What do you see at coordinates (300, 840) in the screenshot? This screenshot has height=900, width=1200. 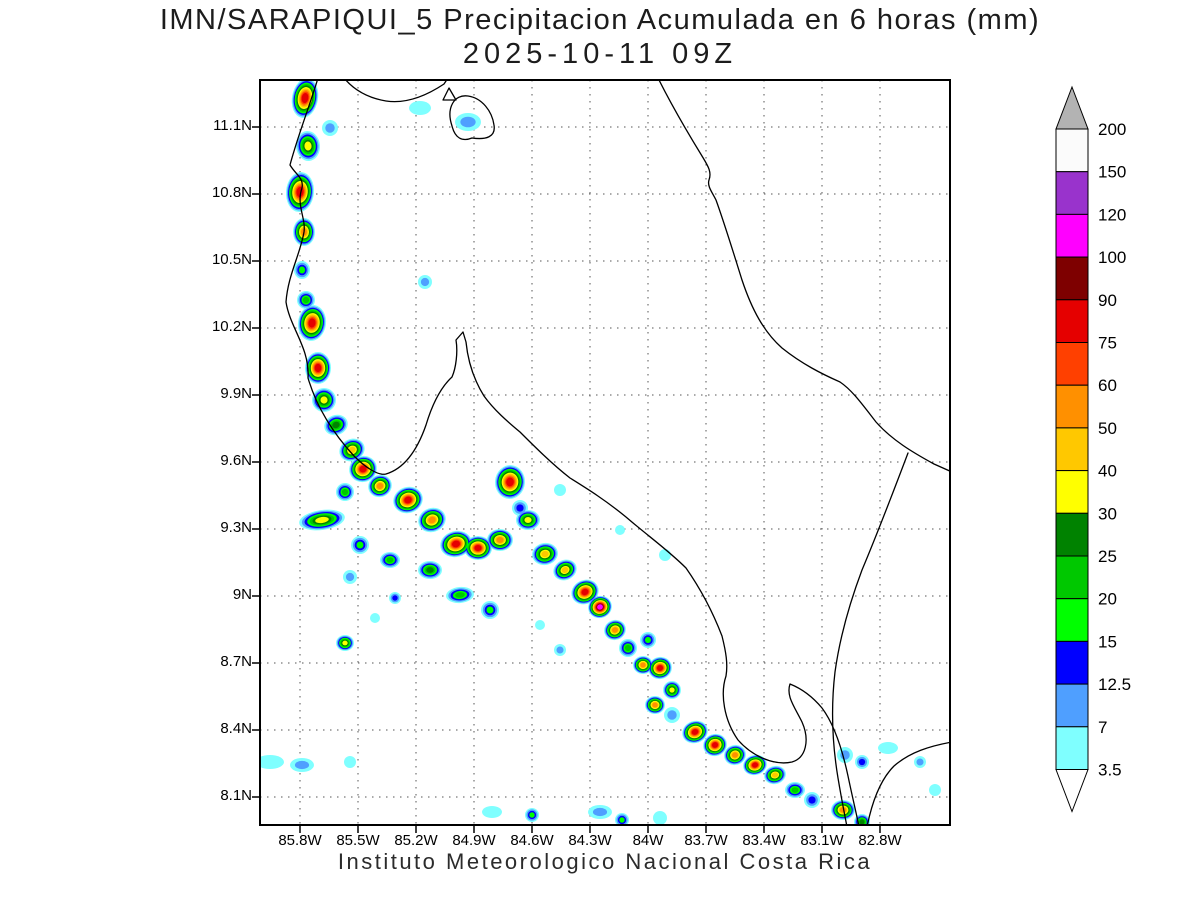 I see `x-axis-tick-label: 85.8W` at bounding box center [300, 840].